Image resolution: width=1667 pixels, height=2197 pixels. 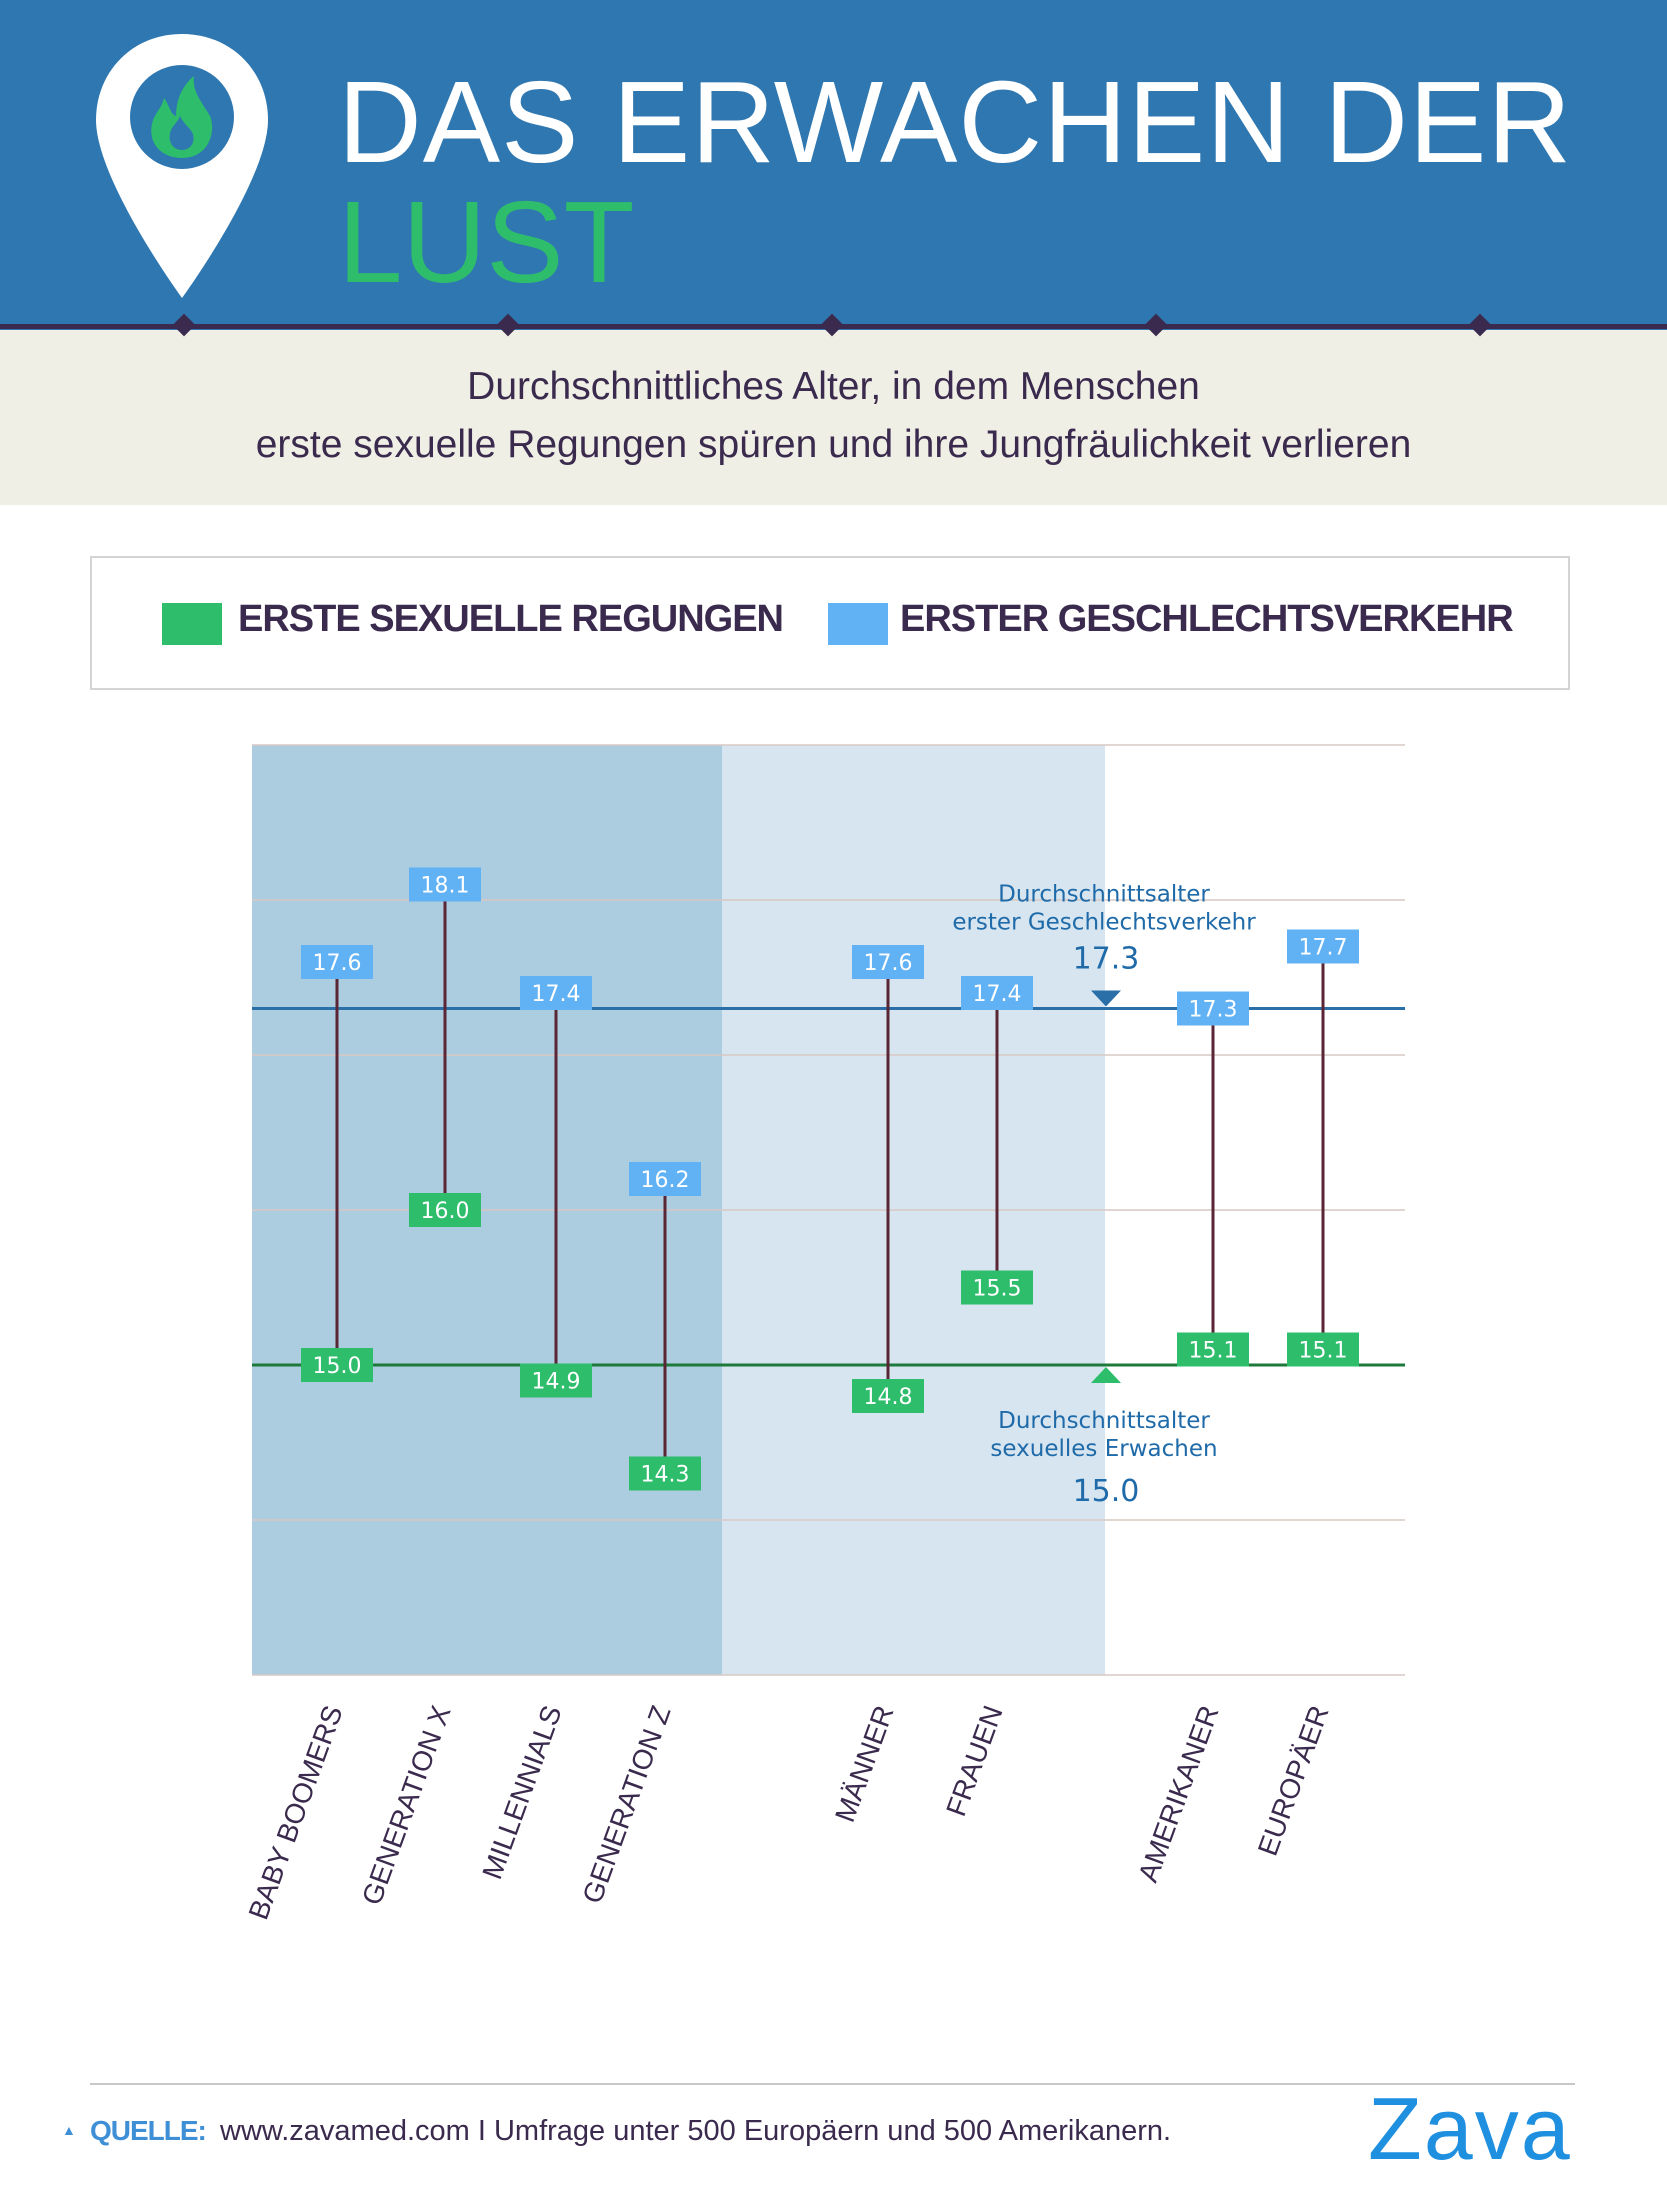 I want to click on average-value-awakening: 15.0, so click(x=1106, y=1491).